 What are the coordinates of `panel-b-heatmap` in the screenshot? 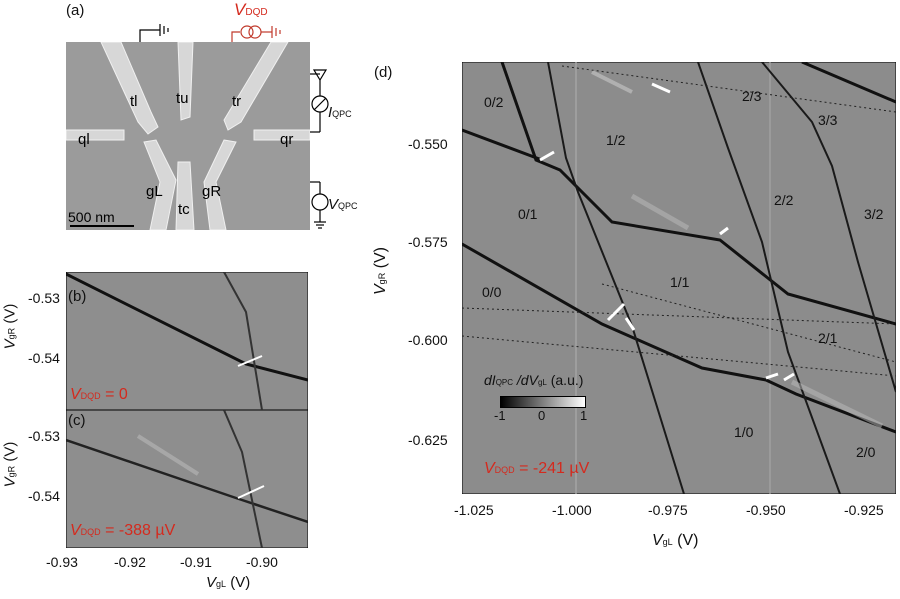 It's located at (187, 341).